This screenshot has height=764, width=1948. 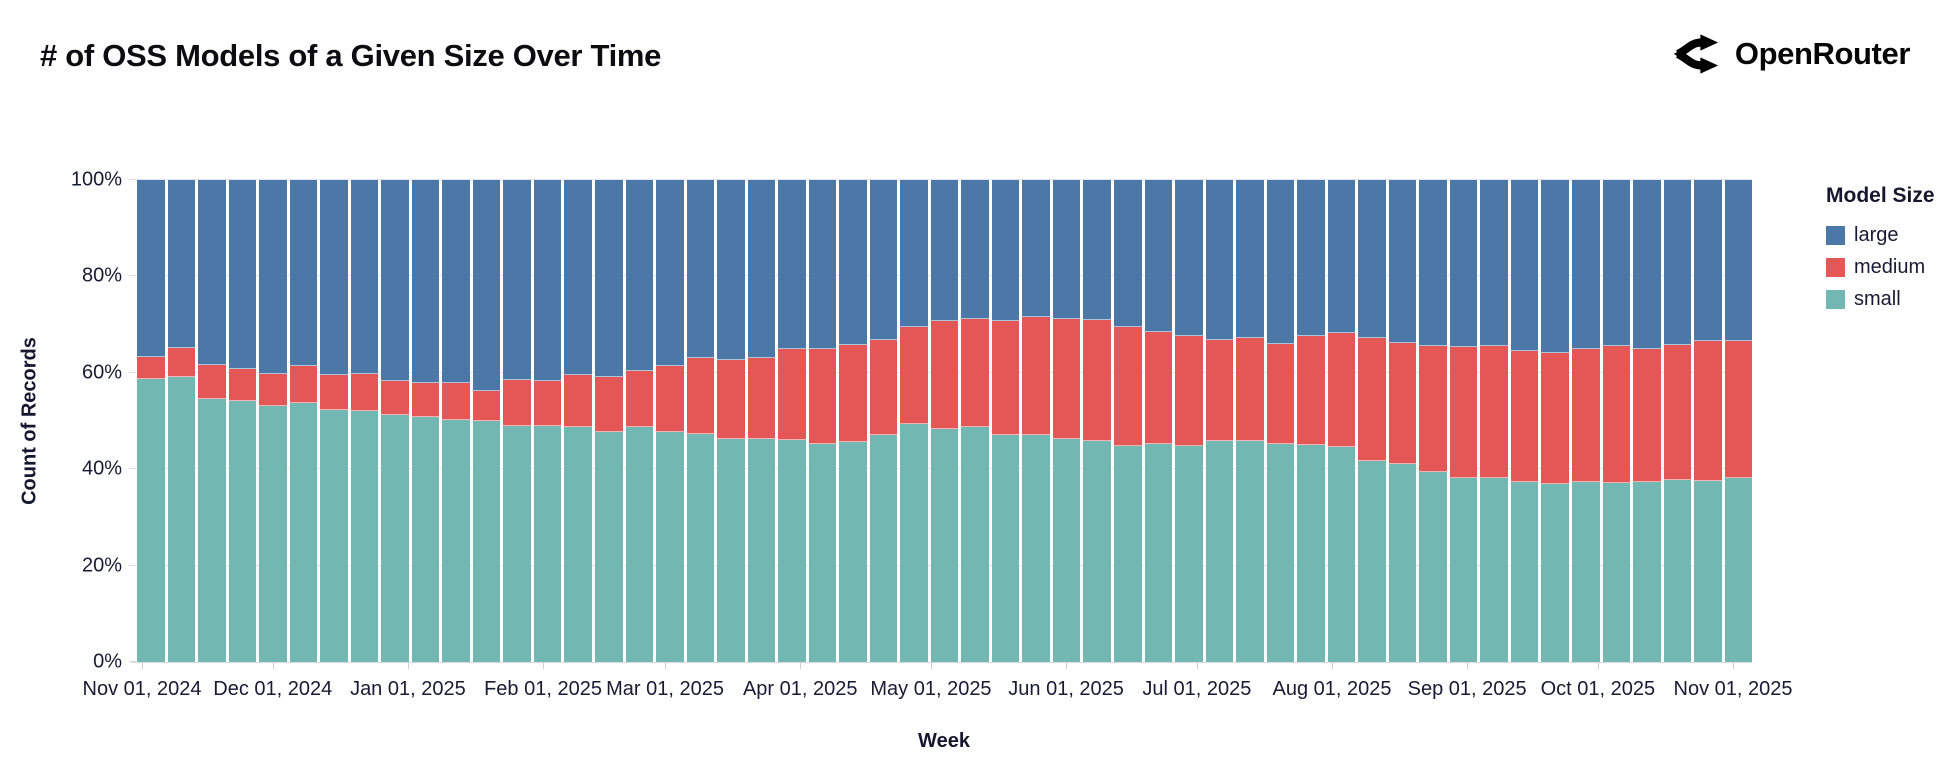 What do you see at coordinates (1886, 235) in the screenshot?
I see `legend-entry-large: large` at bounding box center [1886, 235].